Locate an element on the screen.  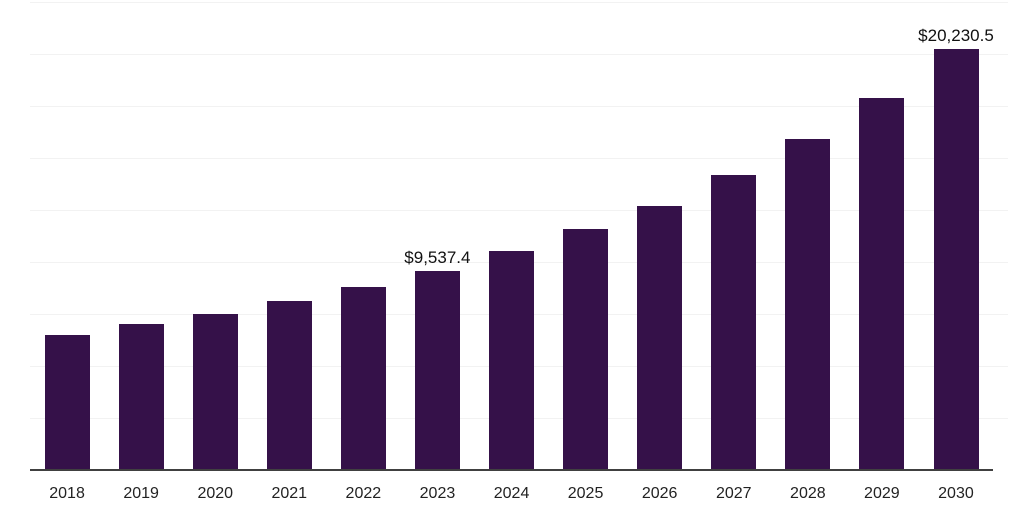
bar-2026 is located at coordinates (660, 338).